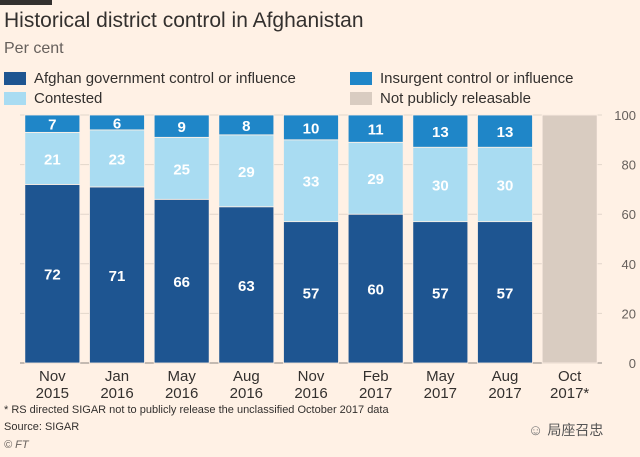 The height and width of the screenshot is (457, 640). I want to click on x-tick-label-year-6: 2017, so click(440, 393).